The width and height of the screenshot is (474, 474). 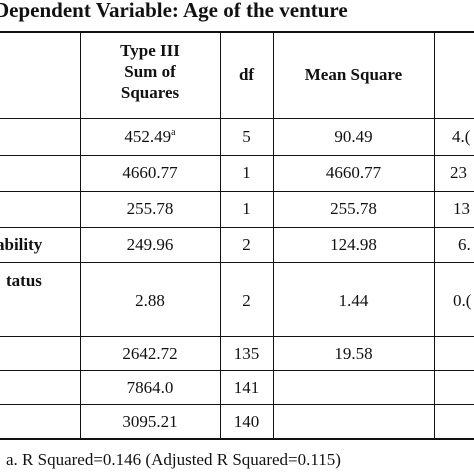 I want to click on row-source-label: ability, so click(x=21, y=244).